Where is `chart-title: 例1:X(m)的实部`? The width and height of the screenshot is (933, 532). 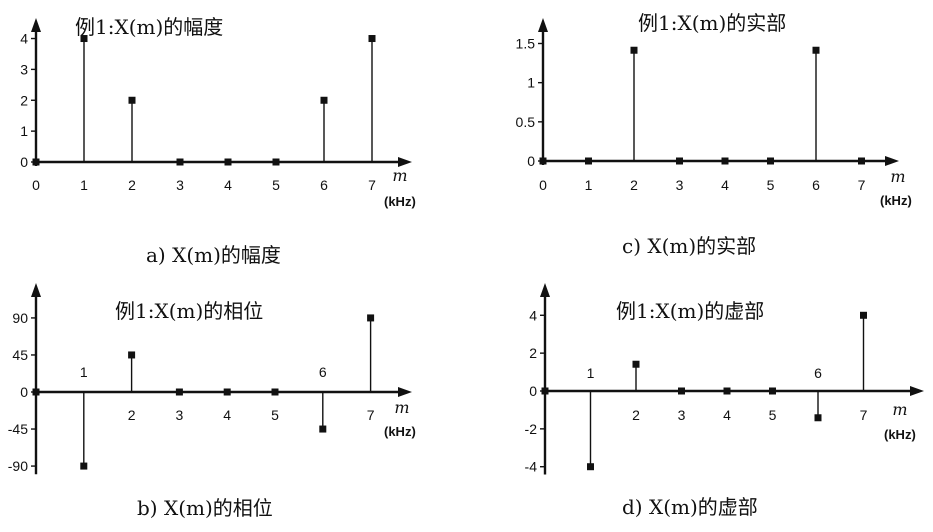 chart-title: 例1:X(m)的实部 is located at coordinates (712, 23).